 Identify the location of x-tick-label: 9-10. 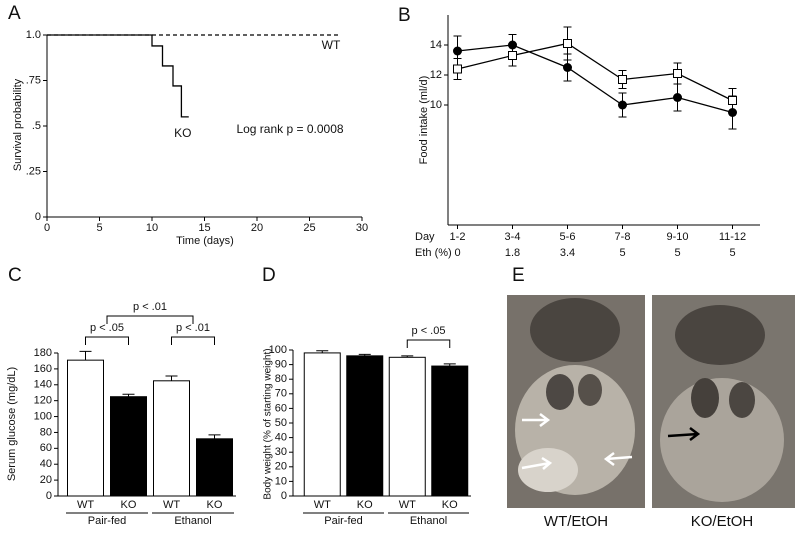
(677, 237).